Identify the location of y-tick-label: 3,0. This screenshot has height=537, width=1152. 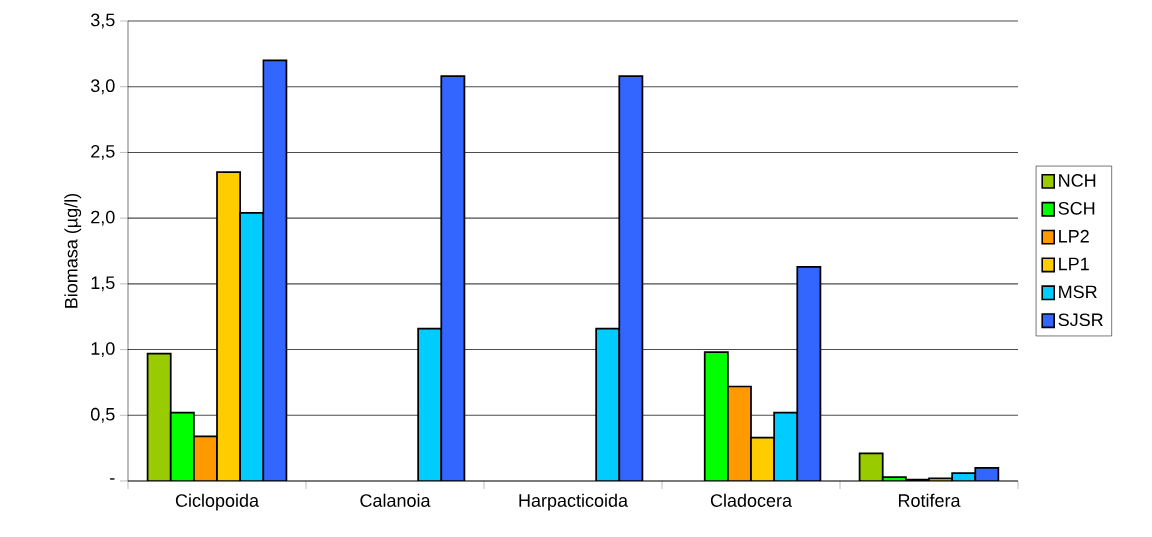
(102, 87).